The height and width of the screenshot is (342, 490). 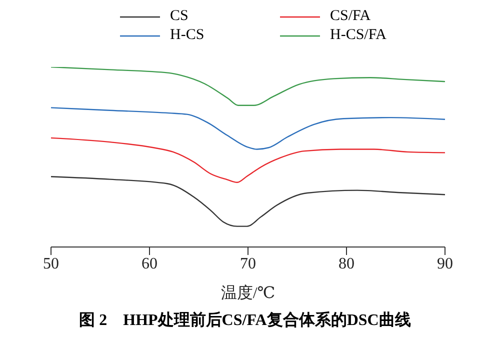 I want to click on x-tick-label: 70, so click(x=248, y=263).